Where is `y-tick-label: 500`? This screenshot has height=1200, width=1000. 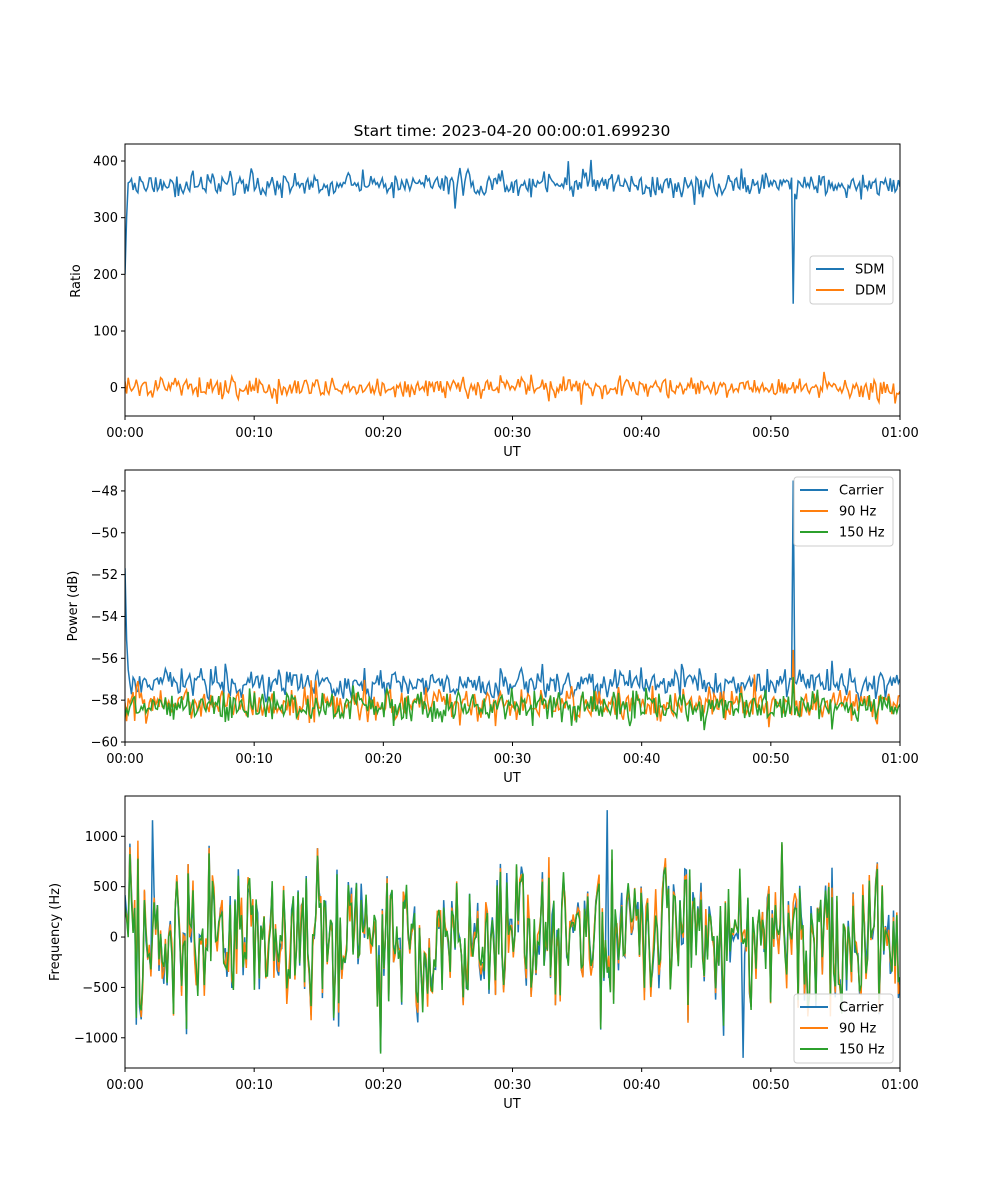 y-tick-label: 500 is located at coordinates (105, 887).